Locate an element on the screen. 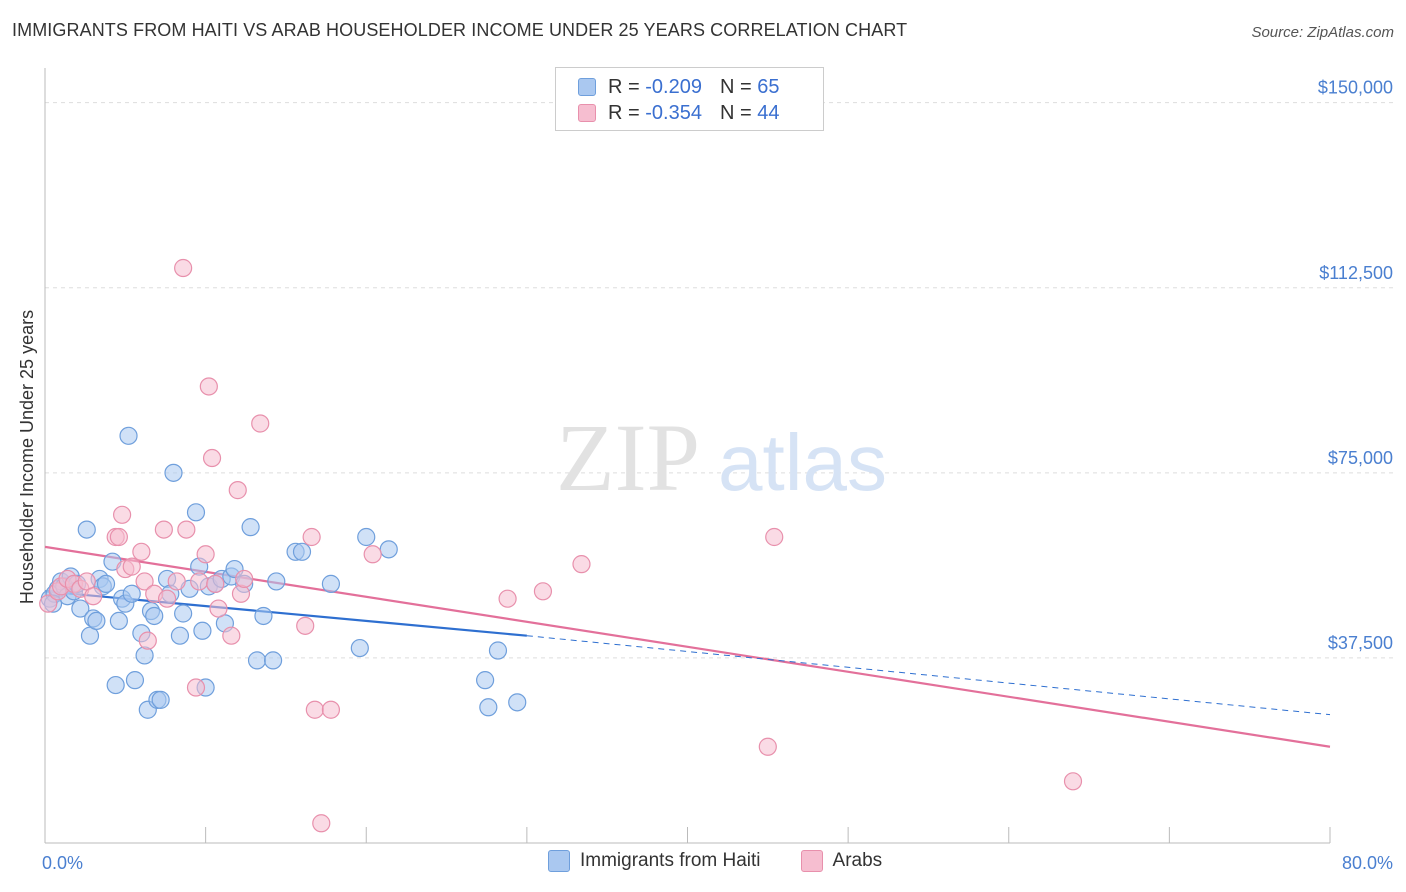 The height and width of the screenshot is (892, 1406). source-label: Source: ZipAtlas.com is located at coordinates (1322, 32).